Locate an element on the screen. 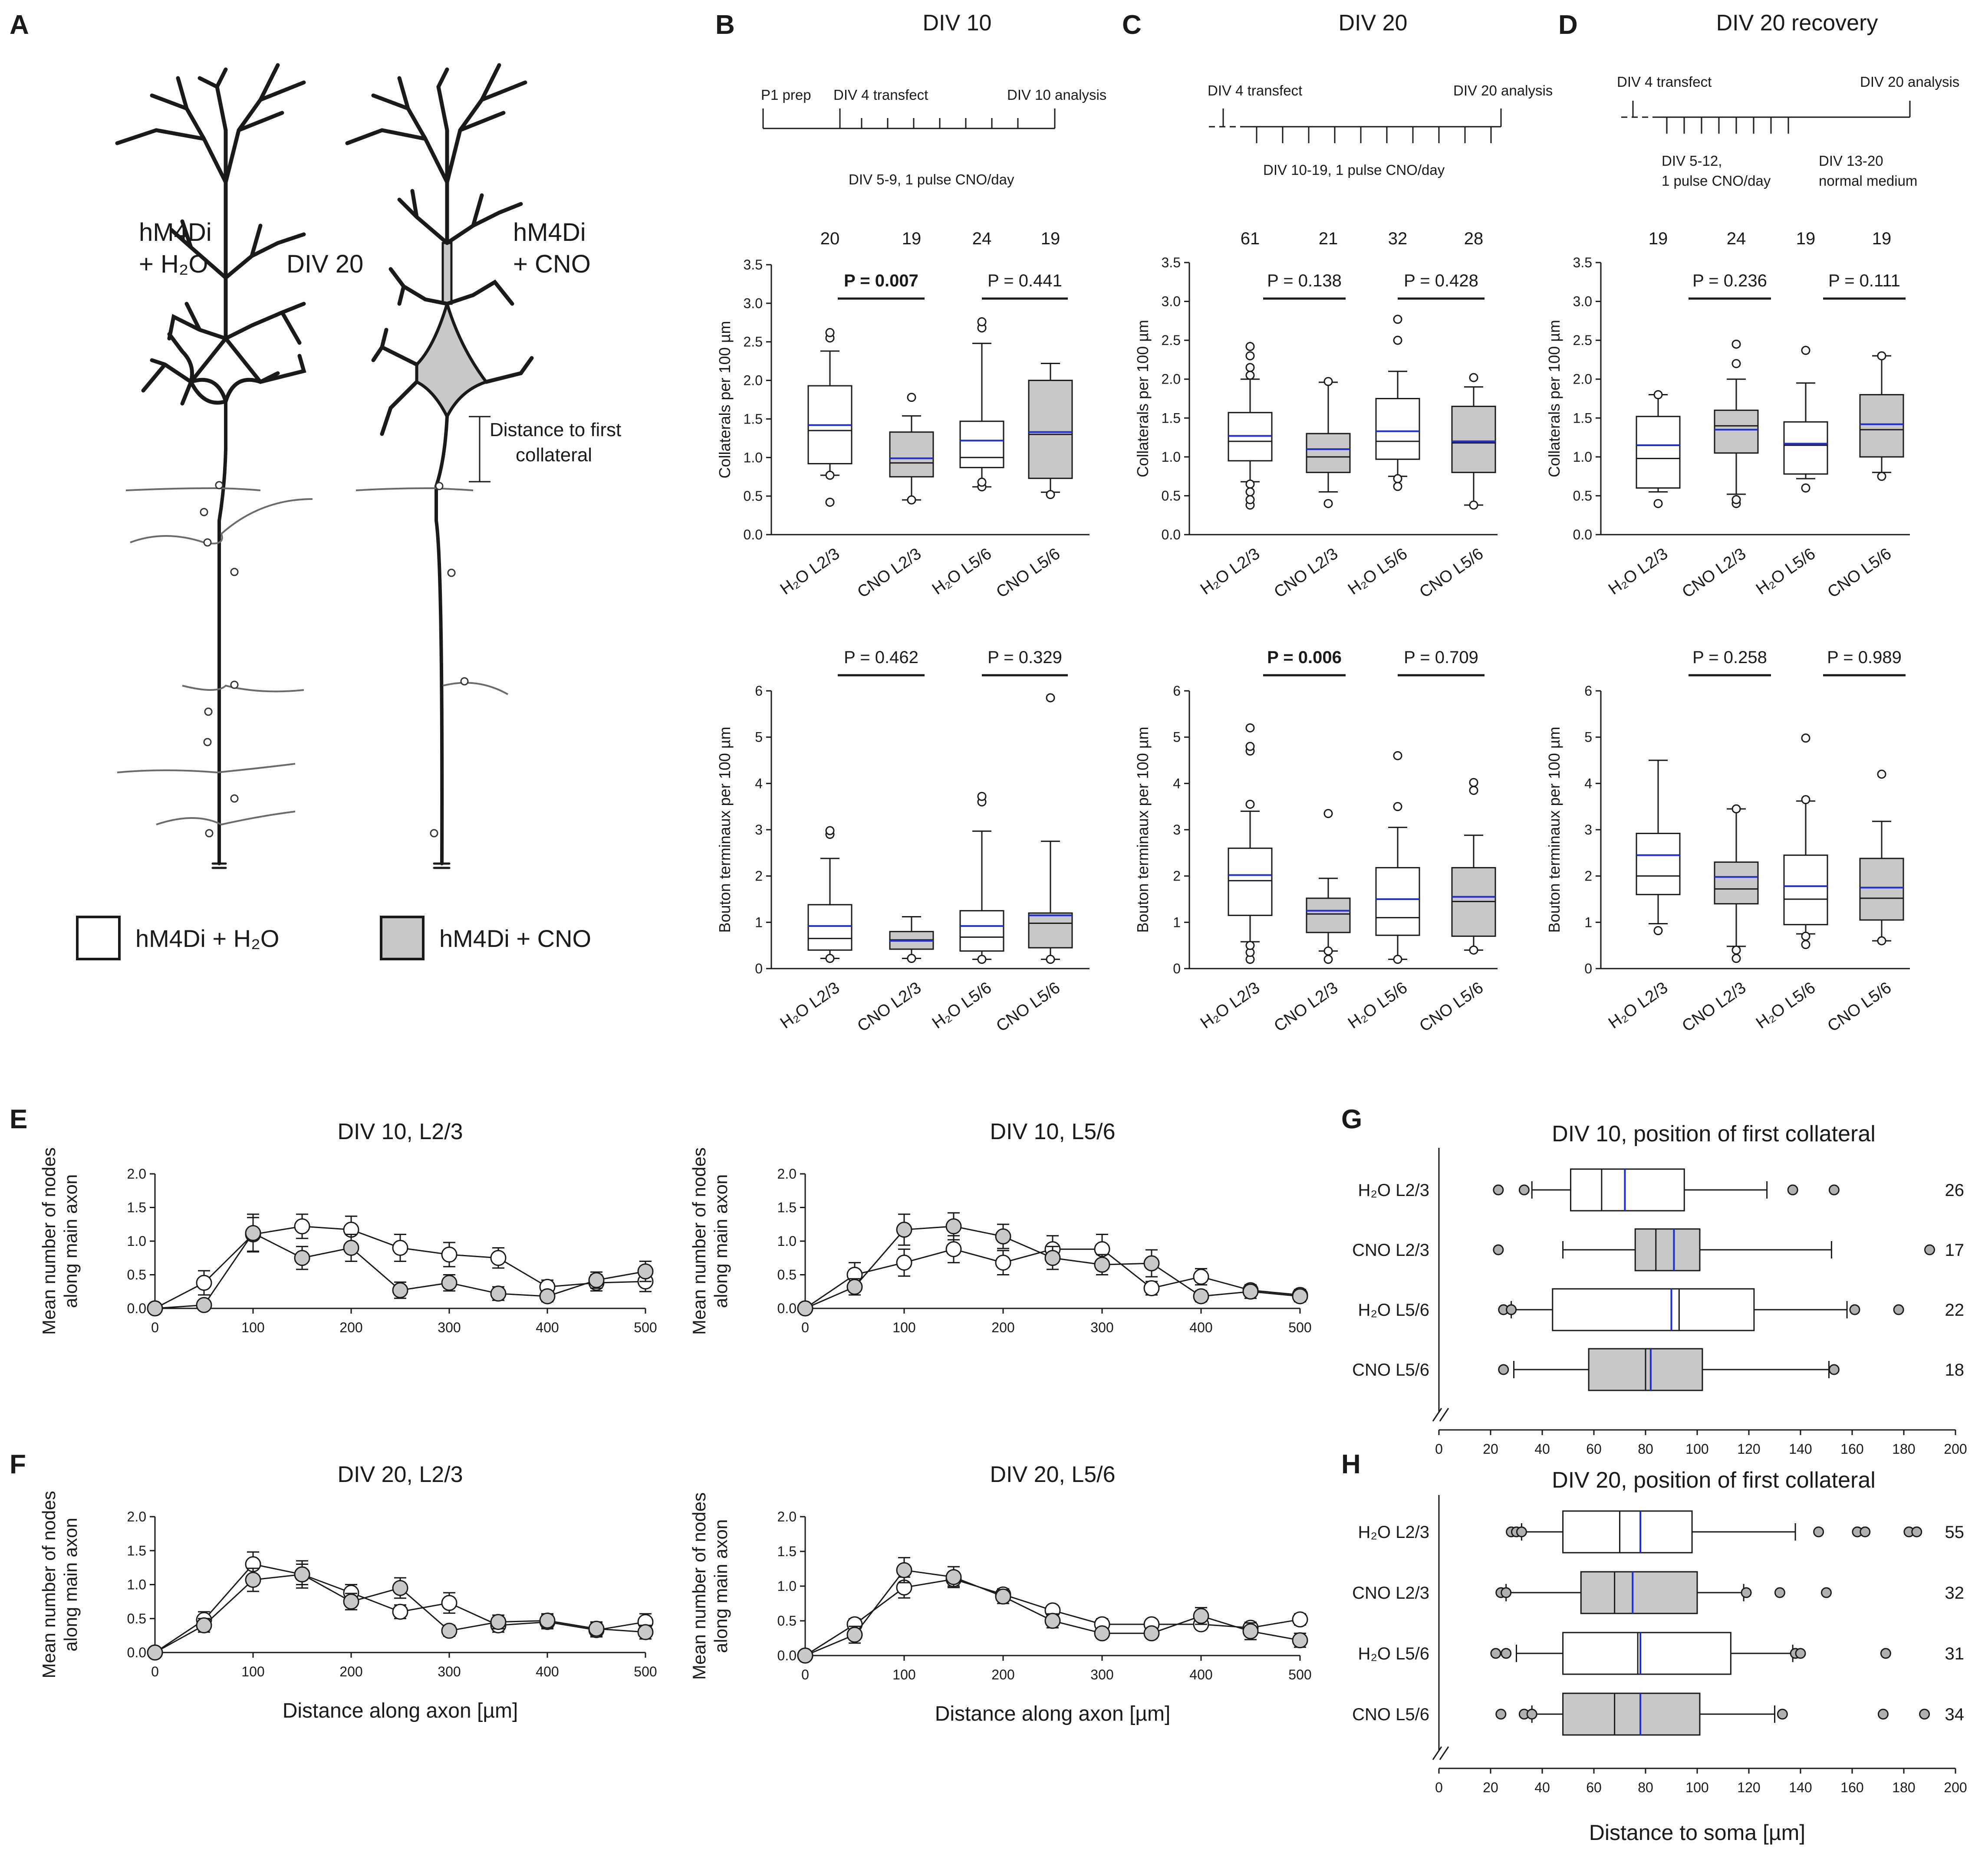 This screenshot has width=1975, height=1876. x-tick-label: 180 is located at coordinates (1903, 1449).